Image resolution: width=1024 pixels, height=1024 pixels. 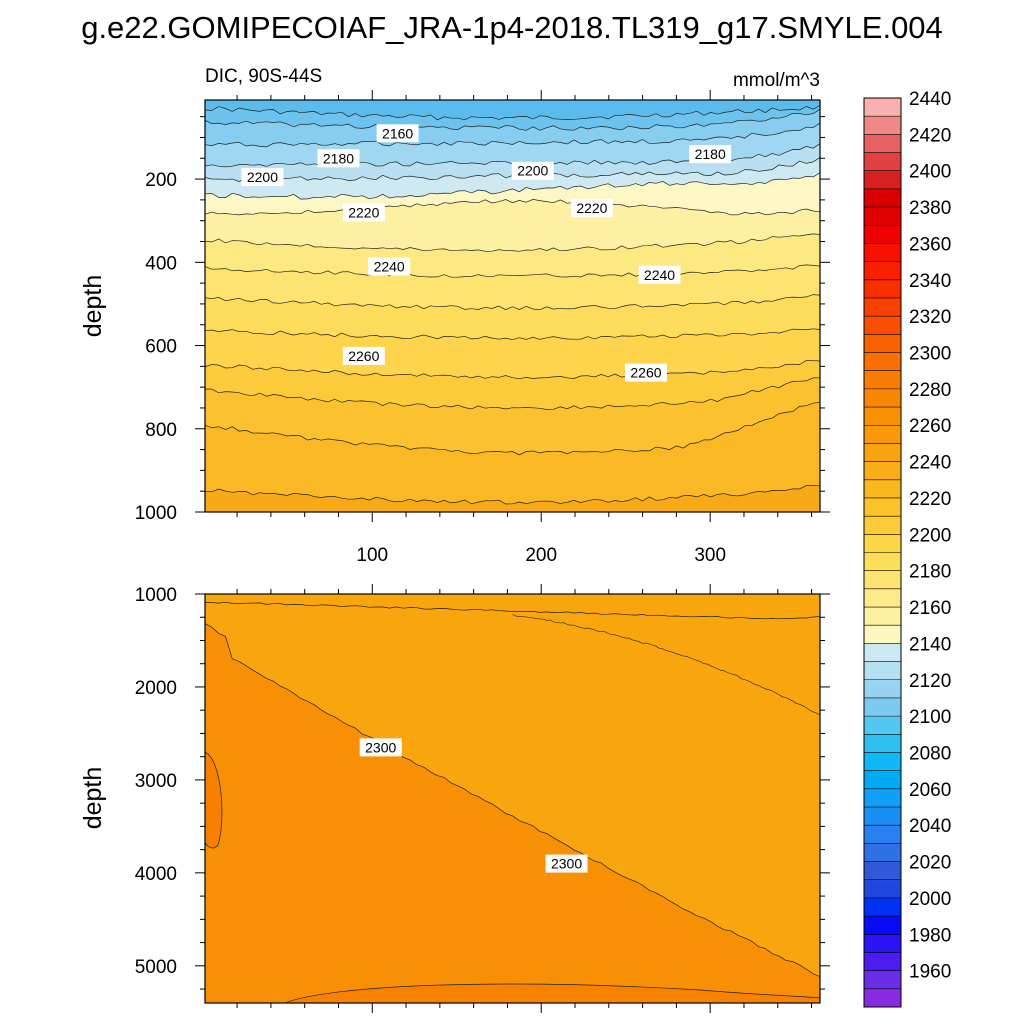 I want to click on top-contour-label-text-0: 2160, so click(x=397, y=133).